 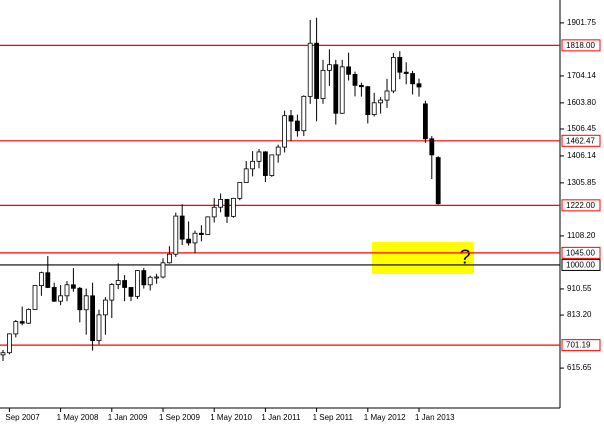 I want to click on highlight-box, so click(x=423, y=258).